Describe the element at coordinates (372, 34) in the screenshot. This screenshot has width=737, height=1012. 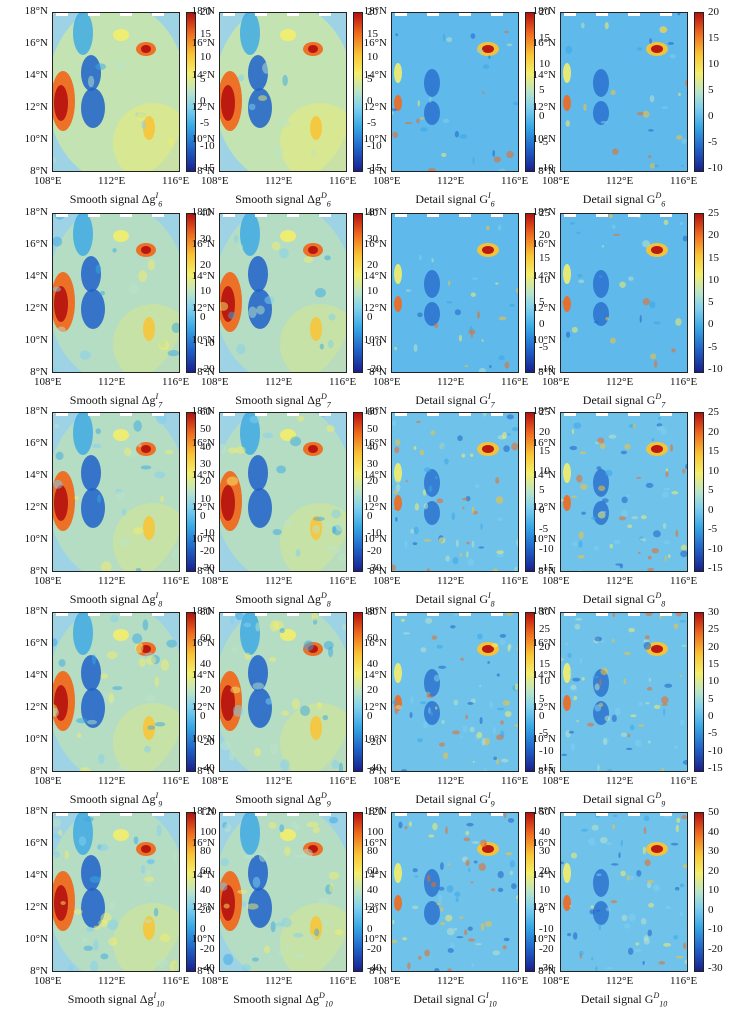
I see `colorbar-tick-label: 15` at that location.